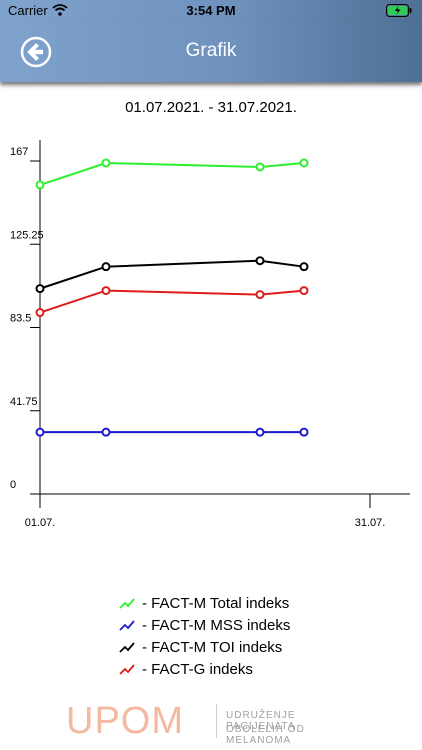 Image resolution: width=422 pixels, height=750 pixels. What do you see at coordinates (216, 625) in the screenshot?
I see `legend-label: - FACT-M MSS indeks` at bounding box center [216, 625].